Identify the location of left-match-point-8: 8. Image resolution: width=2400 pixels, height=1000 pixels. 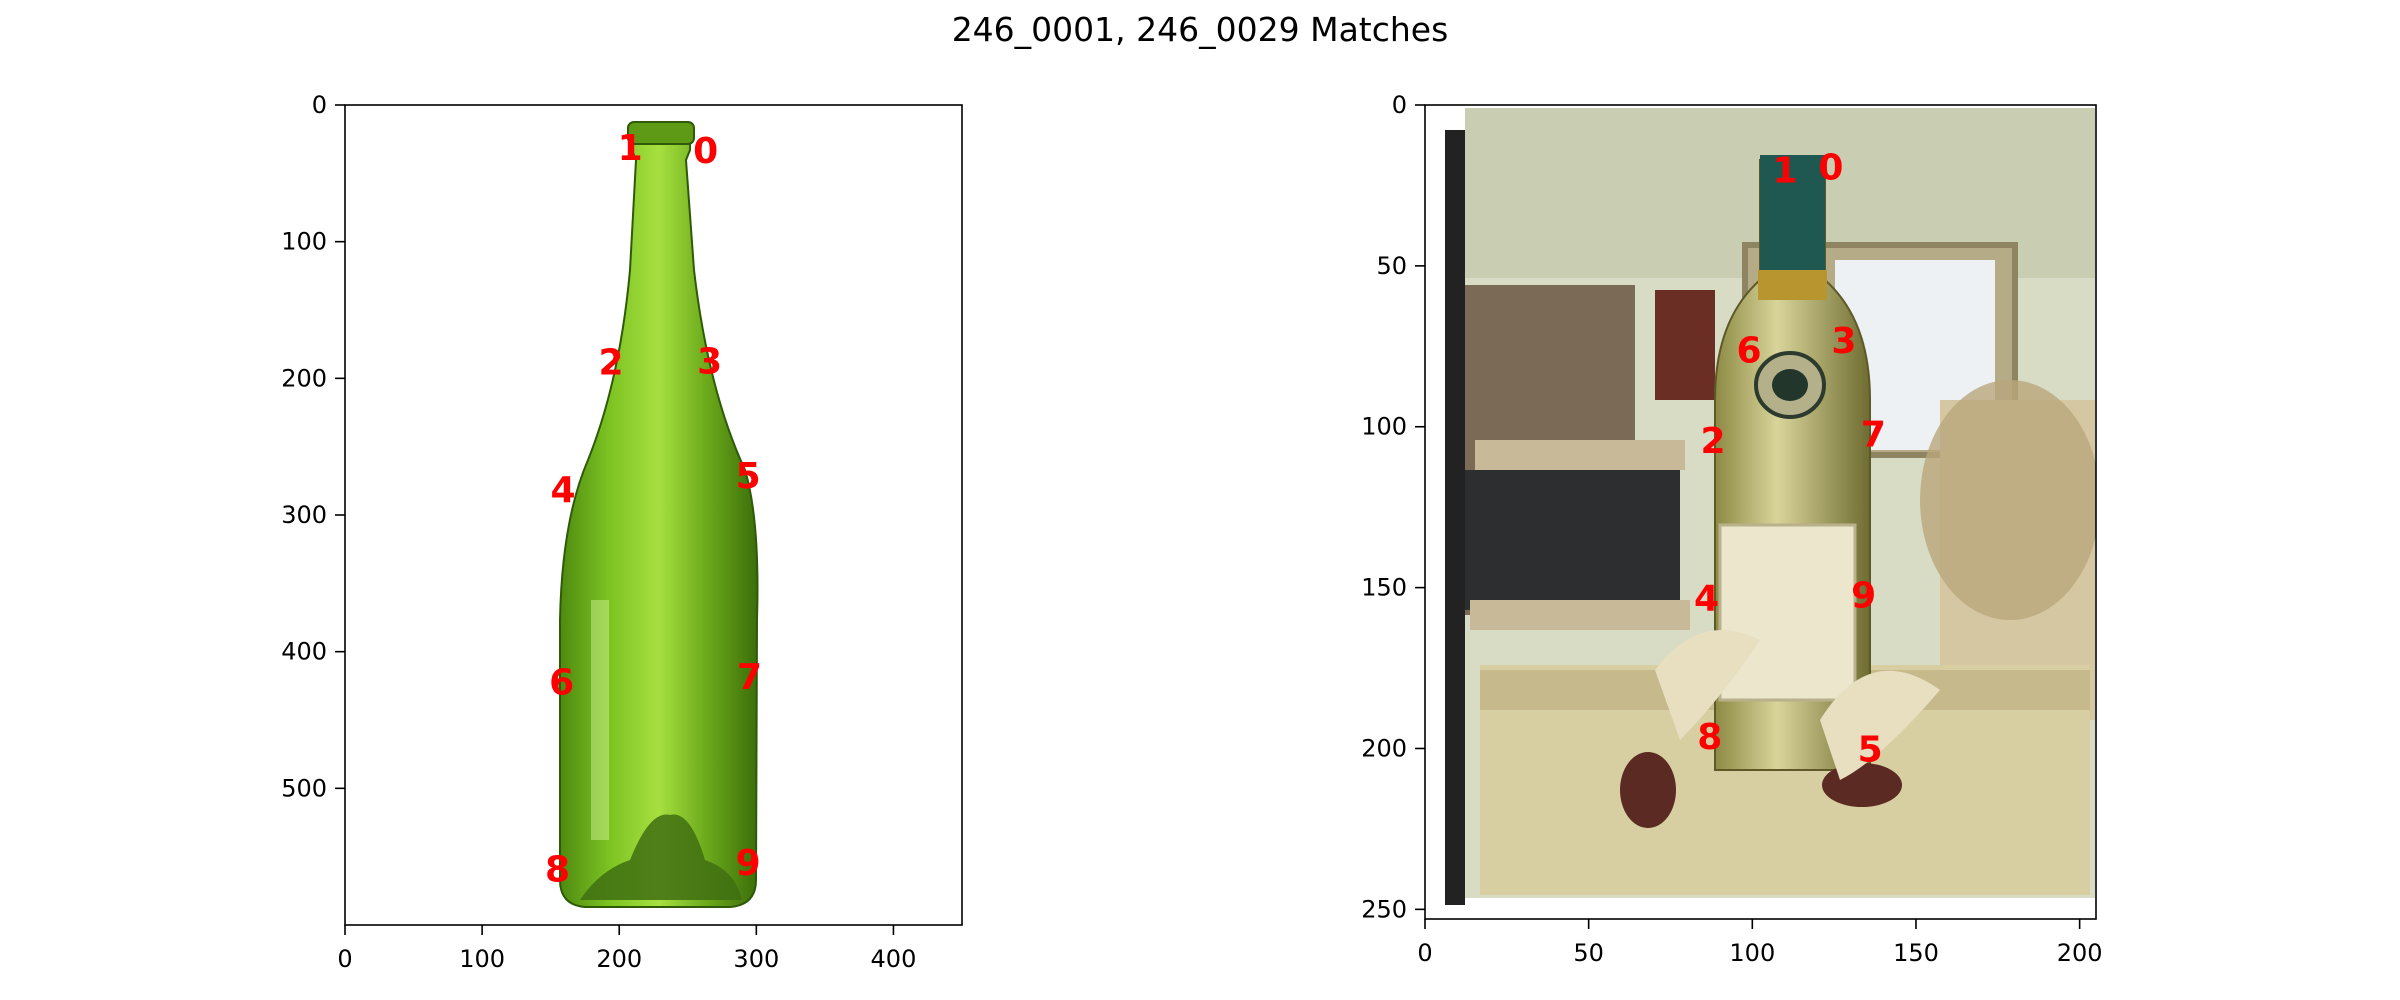
(557, 870).